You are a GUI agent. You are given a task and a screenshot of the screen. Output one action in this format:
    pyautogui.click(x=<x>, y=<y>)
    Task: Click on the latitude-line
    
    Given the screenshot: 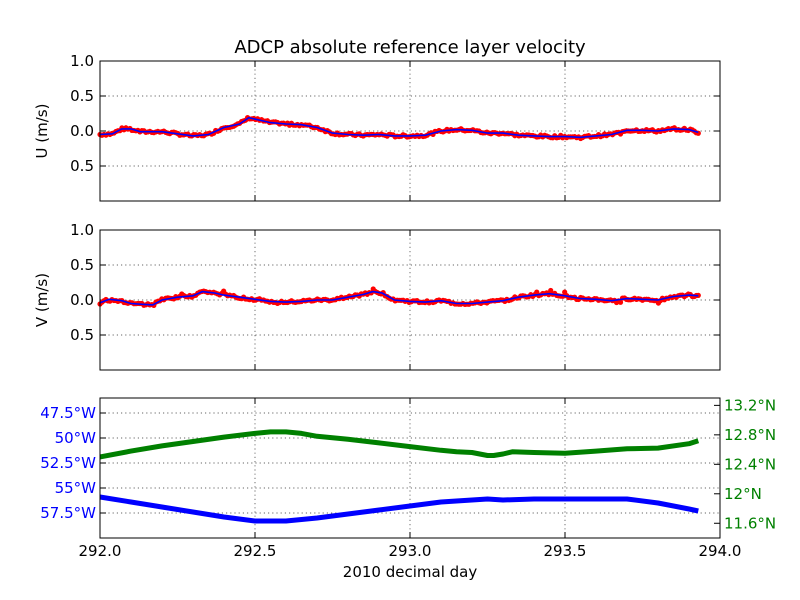 What is the action you would take?
    pyautogui.click(x=399, y=444)
    